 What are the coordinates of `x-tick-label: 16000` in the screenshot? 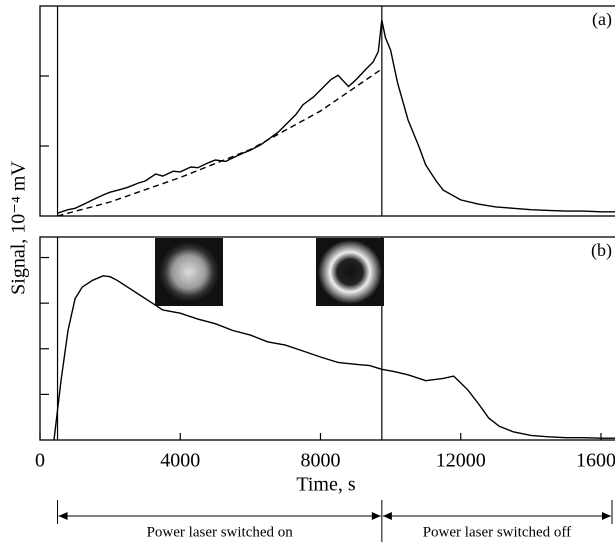 It's located at (595, 461).